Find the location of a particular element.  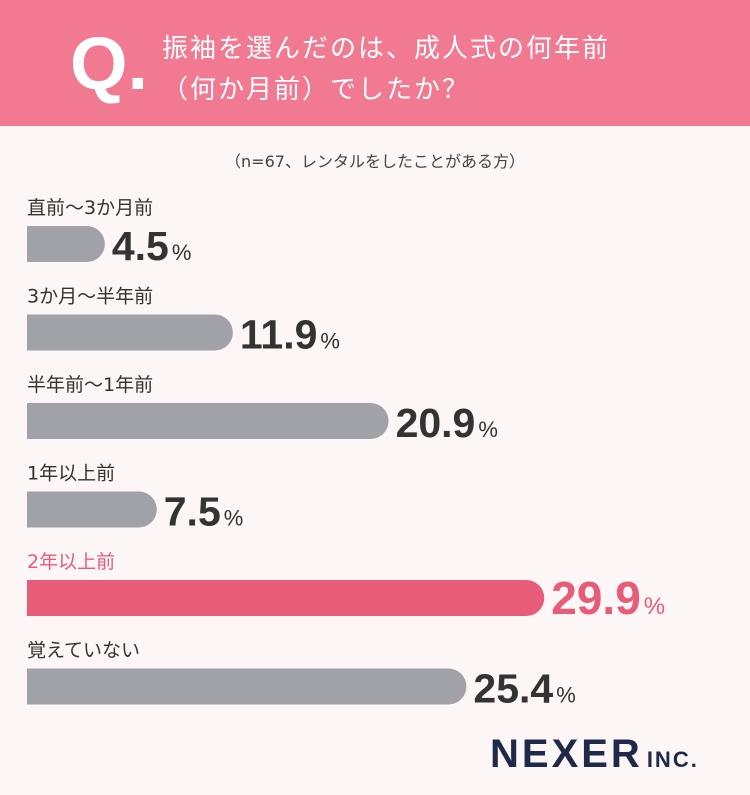

value-number: 4.5 is located at coordinates (140, 246).